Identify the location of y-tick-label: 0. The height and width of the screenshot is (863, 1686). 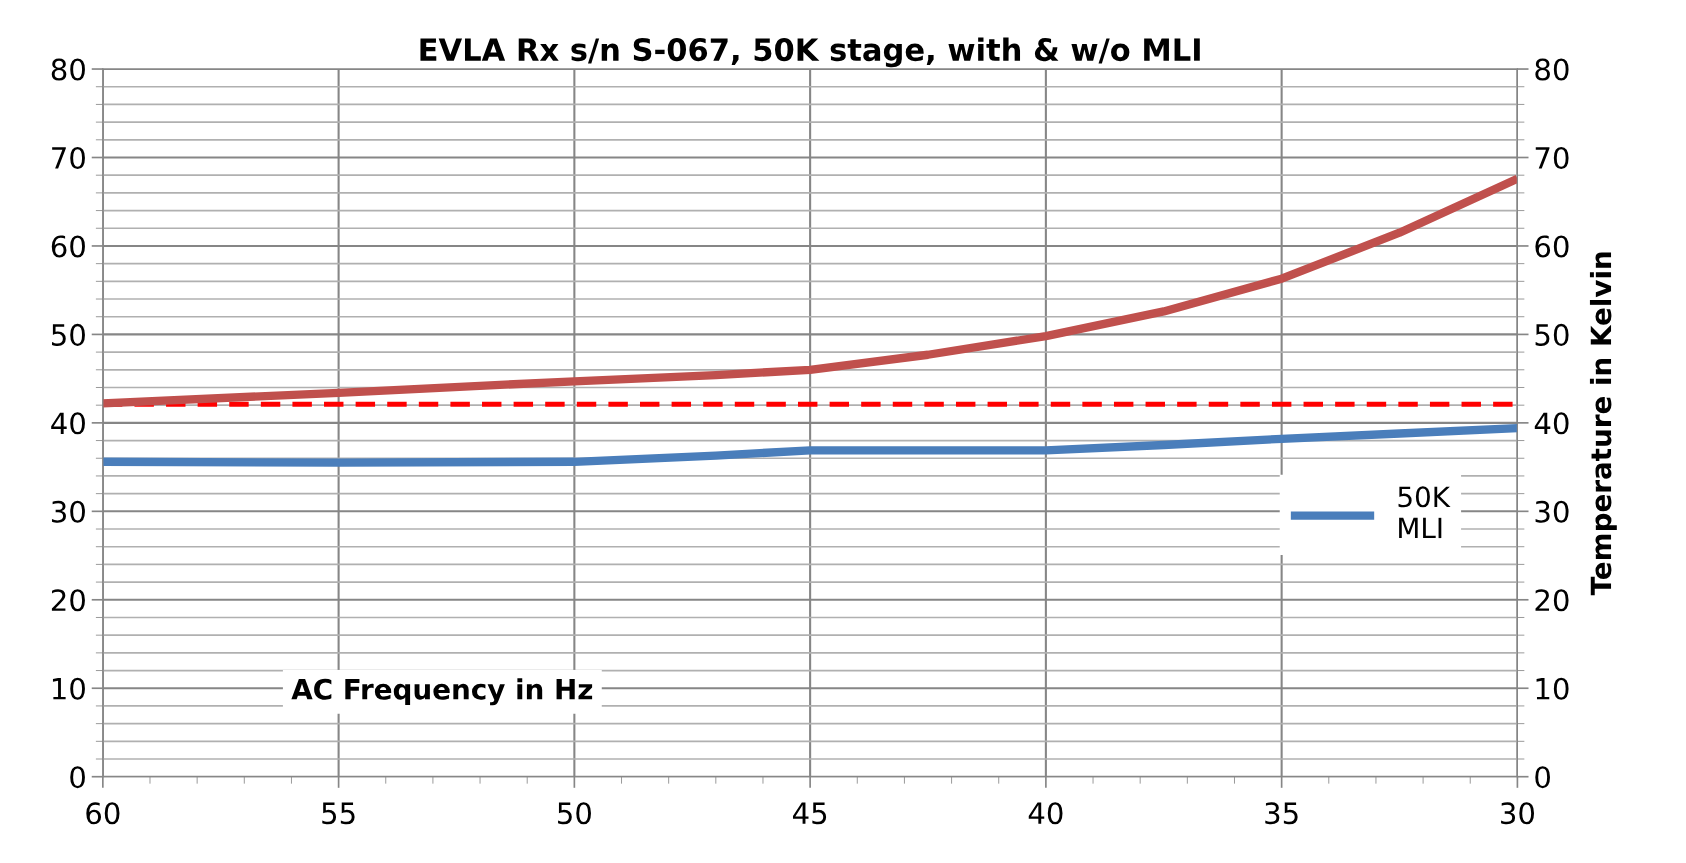
(77, 777).